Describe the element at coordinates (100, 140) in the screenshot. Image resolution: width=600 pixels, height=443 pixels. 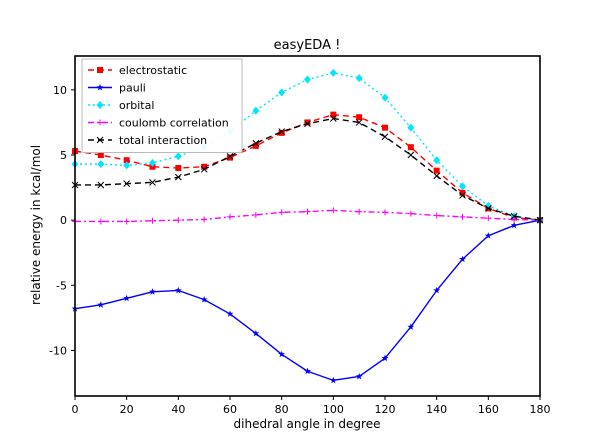
I see `legend-marker-total-interaction` at that location.